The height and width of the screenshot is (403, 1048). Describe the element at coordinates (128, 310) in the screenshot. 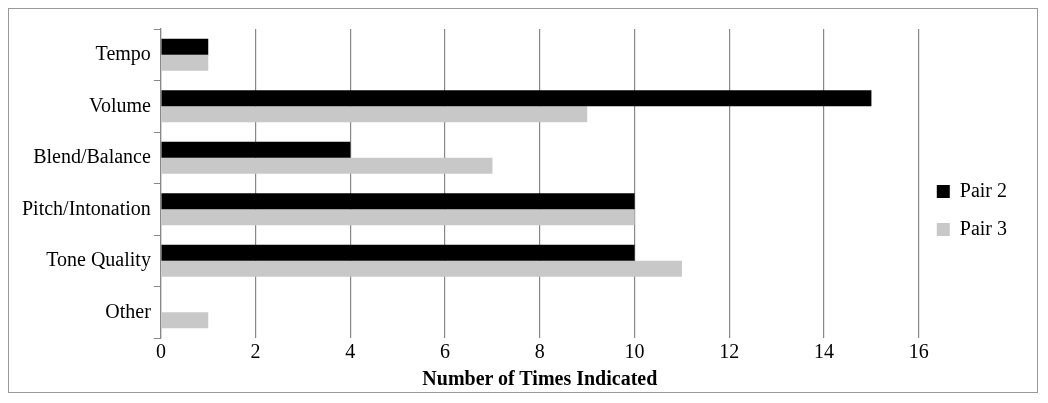

I see `y-tick-label: Other` at that location.